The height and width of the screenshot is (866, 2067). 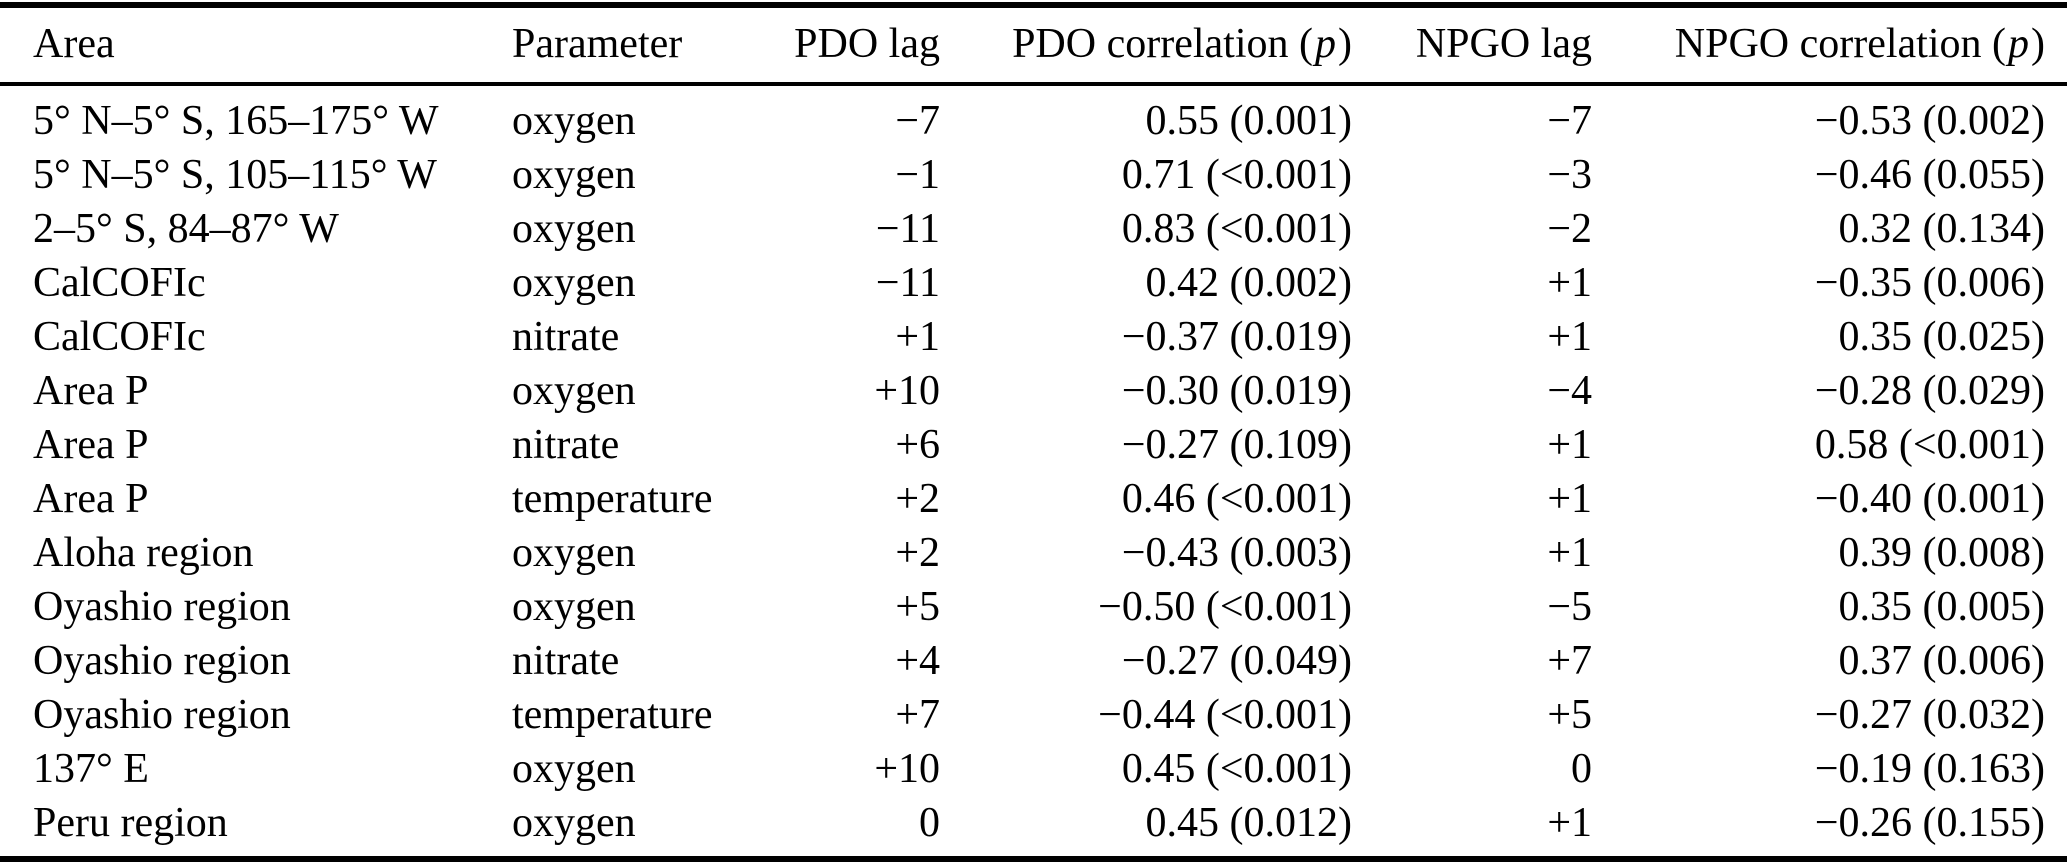 I want to click on column-header-npgo-correlation-label: NPGO correlation (, so click(x=1840, y=44).